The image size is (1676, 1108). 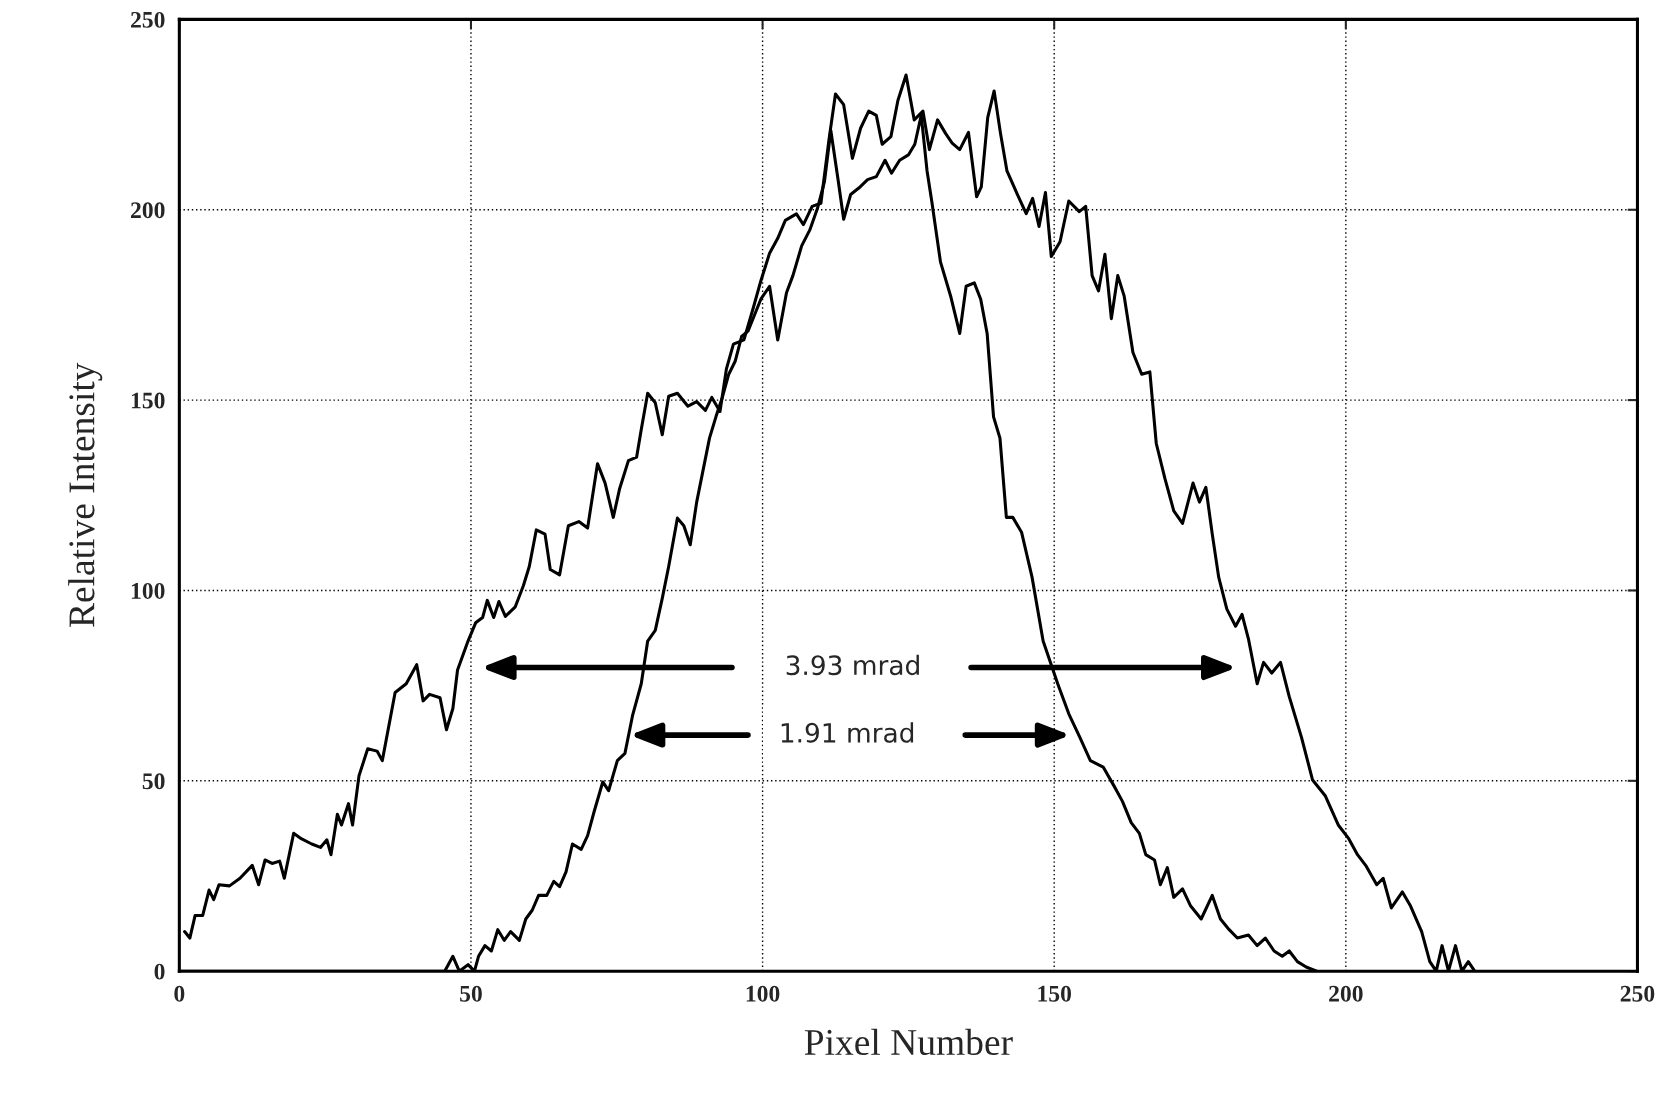 I want to click on annotation: 1.91 mrad, so click(x=847, y=732).